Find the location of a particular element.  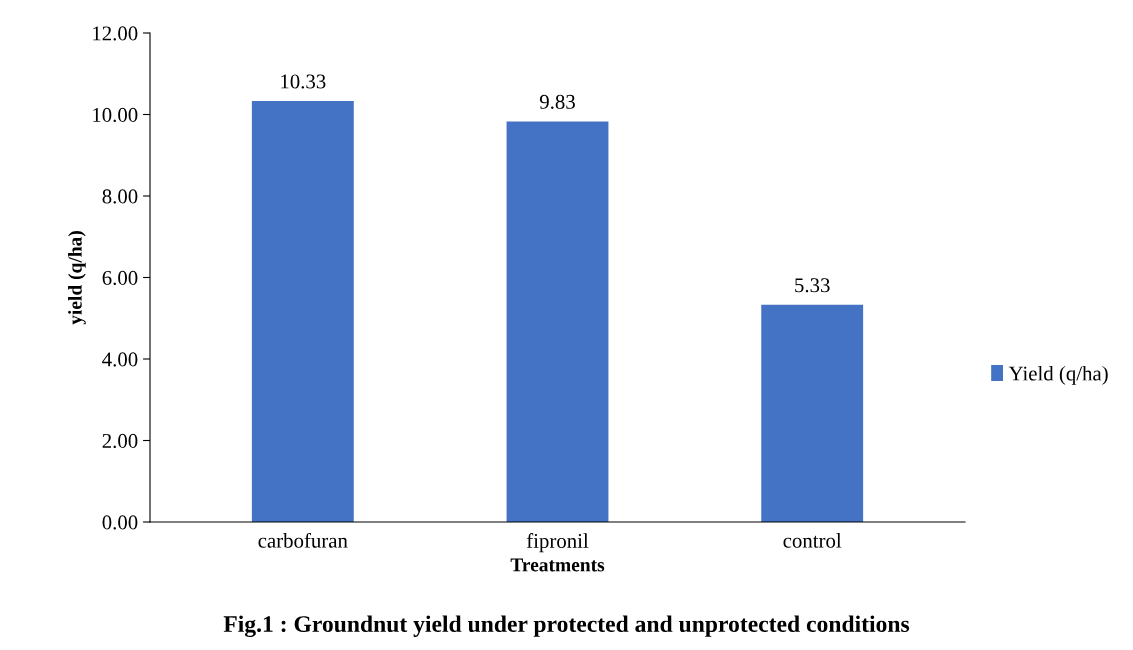

y-axis-title: yield (q/ha) is located at coordinates (77, 278).